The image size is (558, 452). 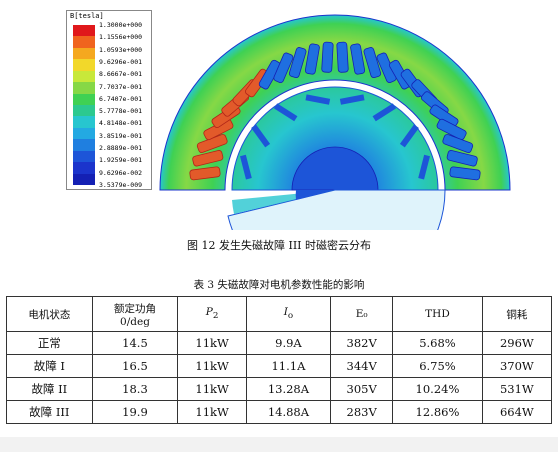 I want to click on table-header-row: 电机状态 额定功角 0/deg P2 Io E₀ THD 铜耗, so click(x=279, y=314).